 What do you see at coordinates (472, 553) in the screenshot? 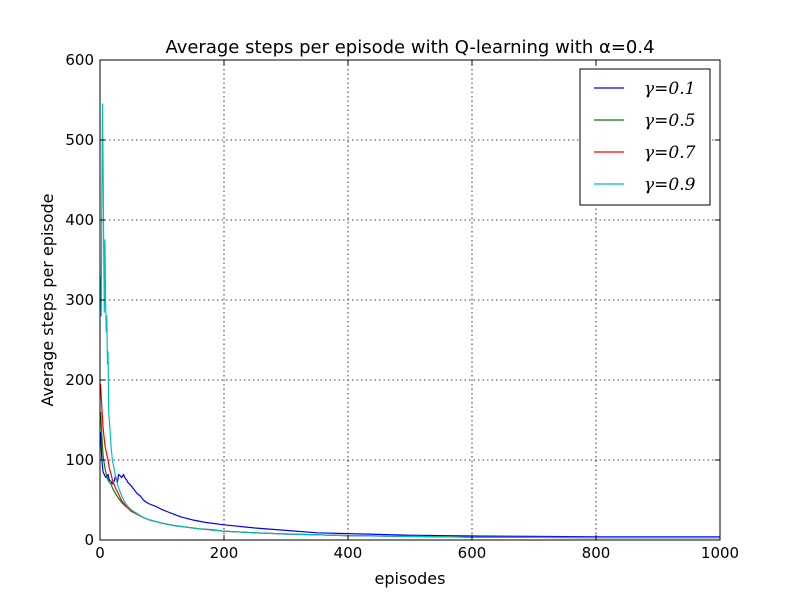
I see `x-tick-label: 600` at bounding box center [472, 553].